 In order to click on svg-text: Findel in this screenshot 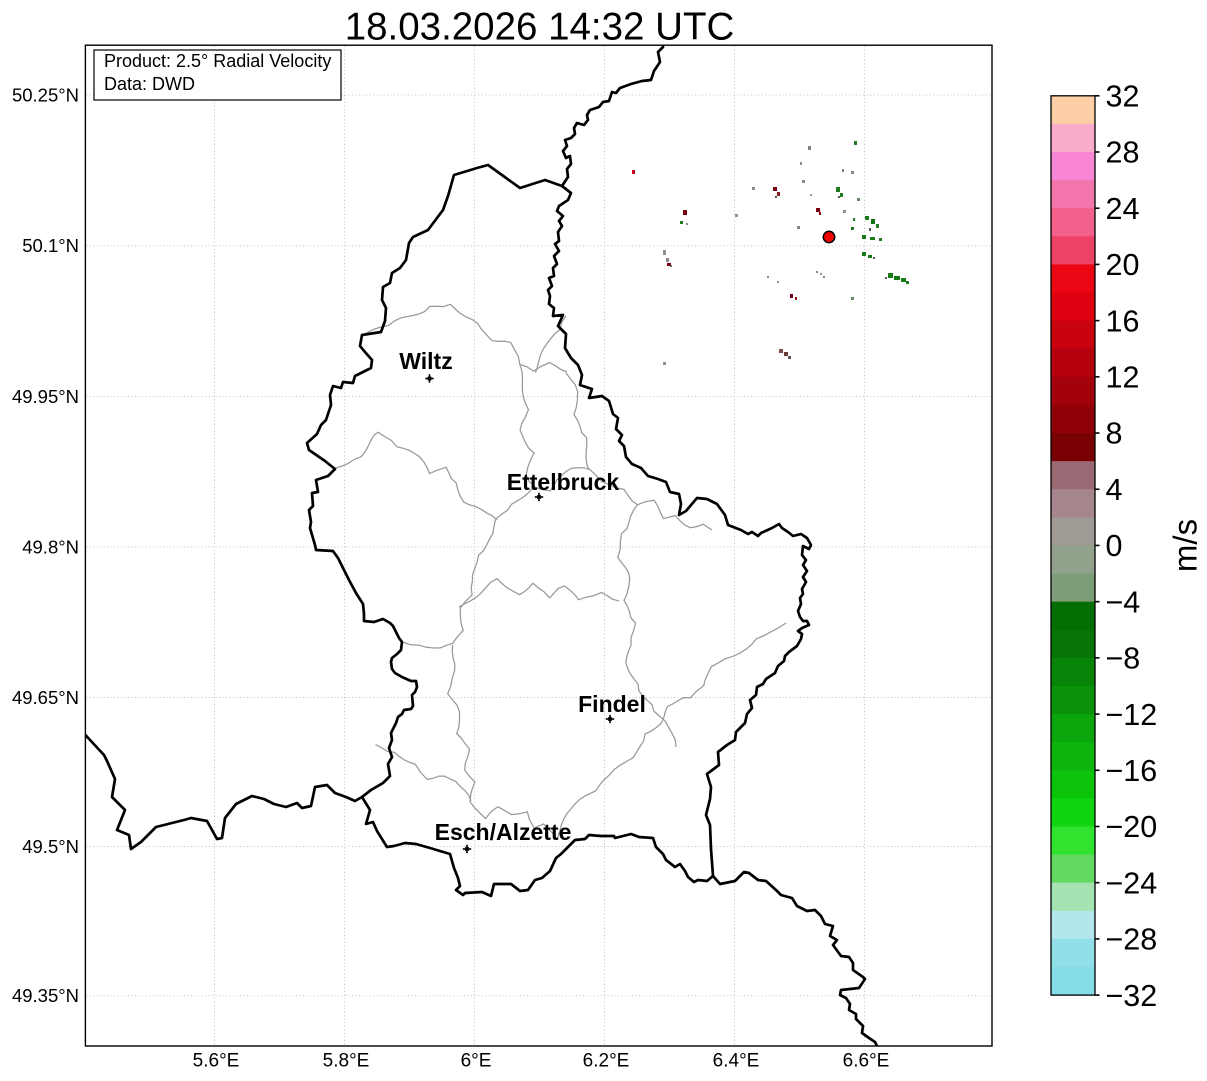, I will do `click(612, 704)`.